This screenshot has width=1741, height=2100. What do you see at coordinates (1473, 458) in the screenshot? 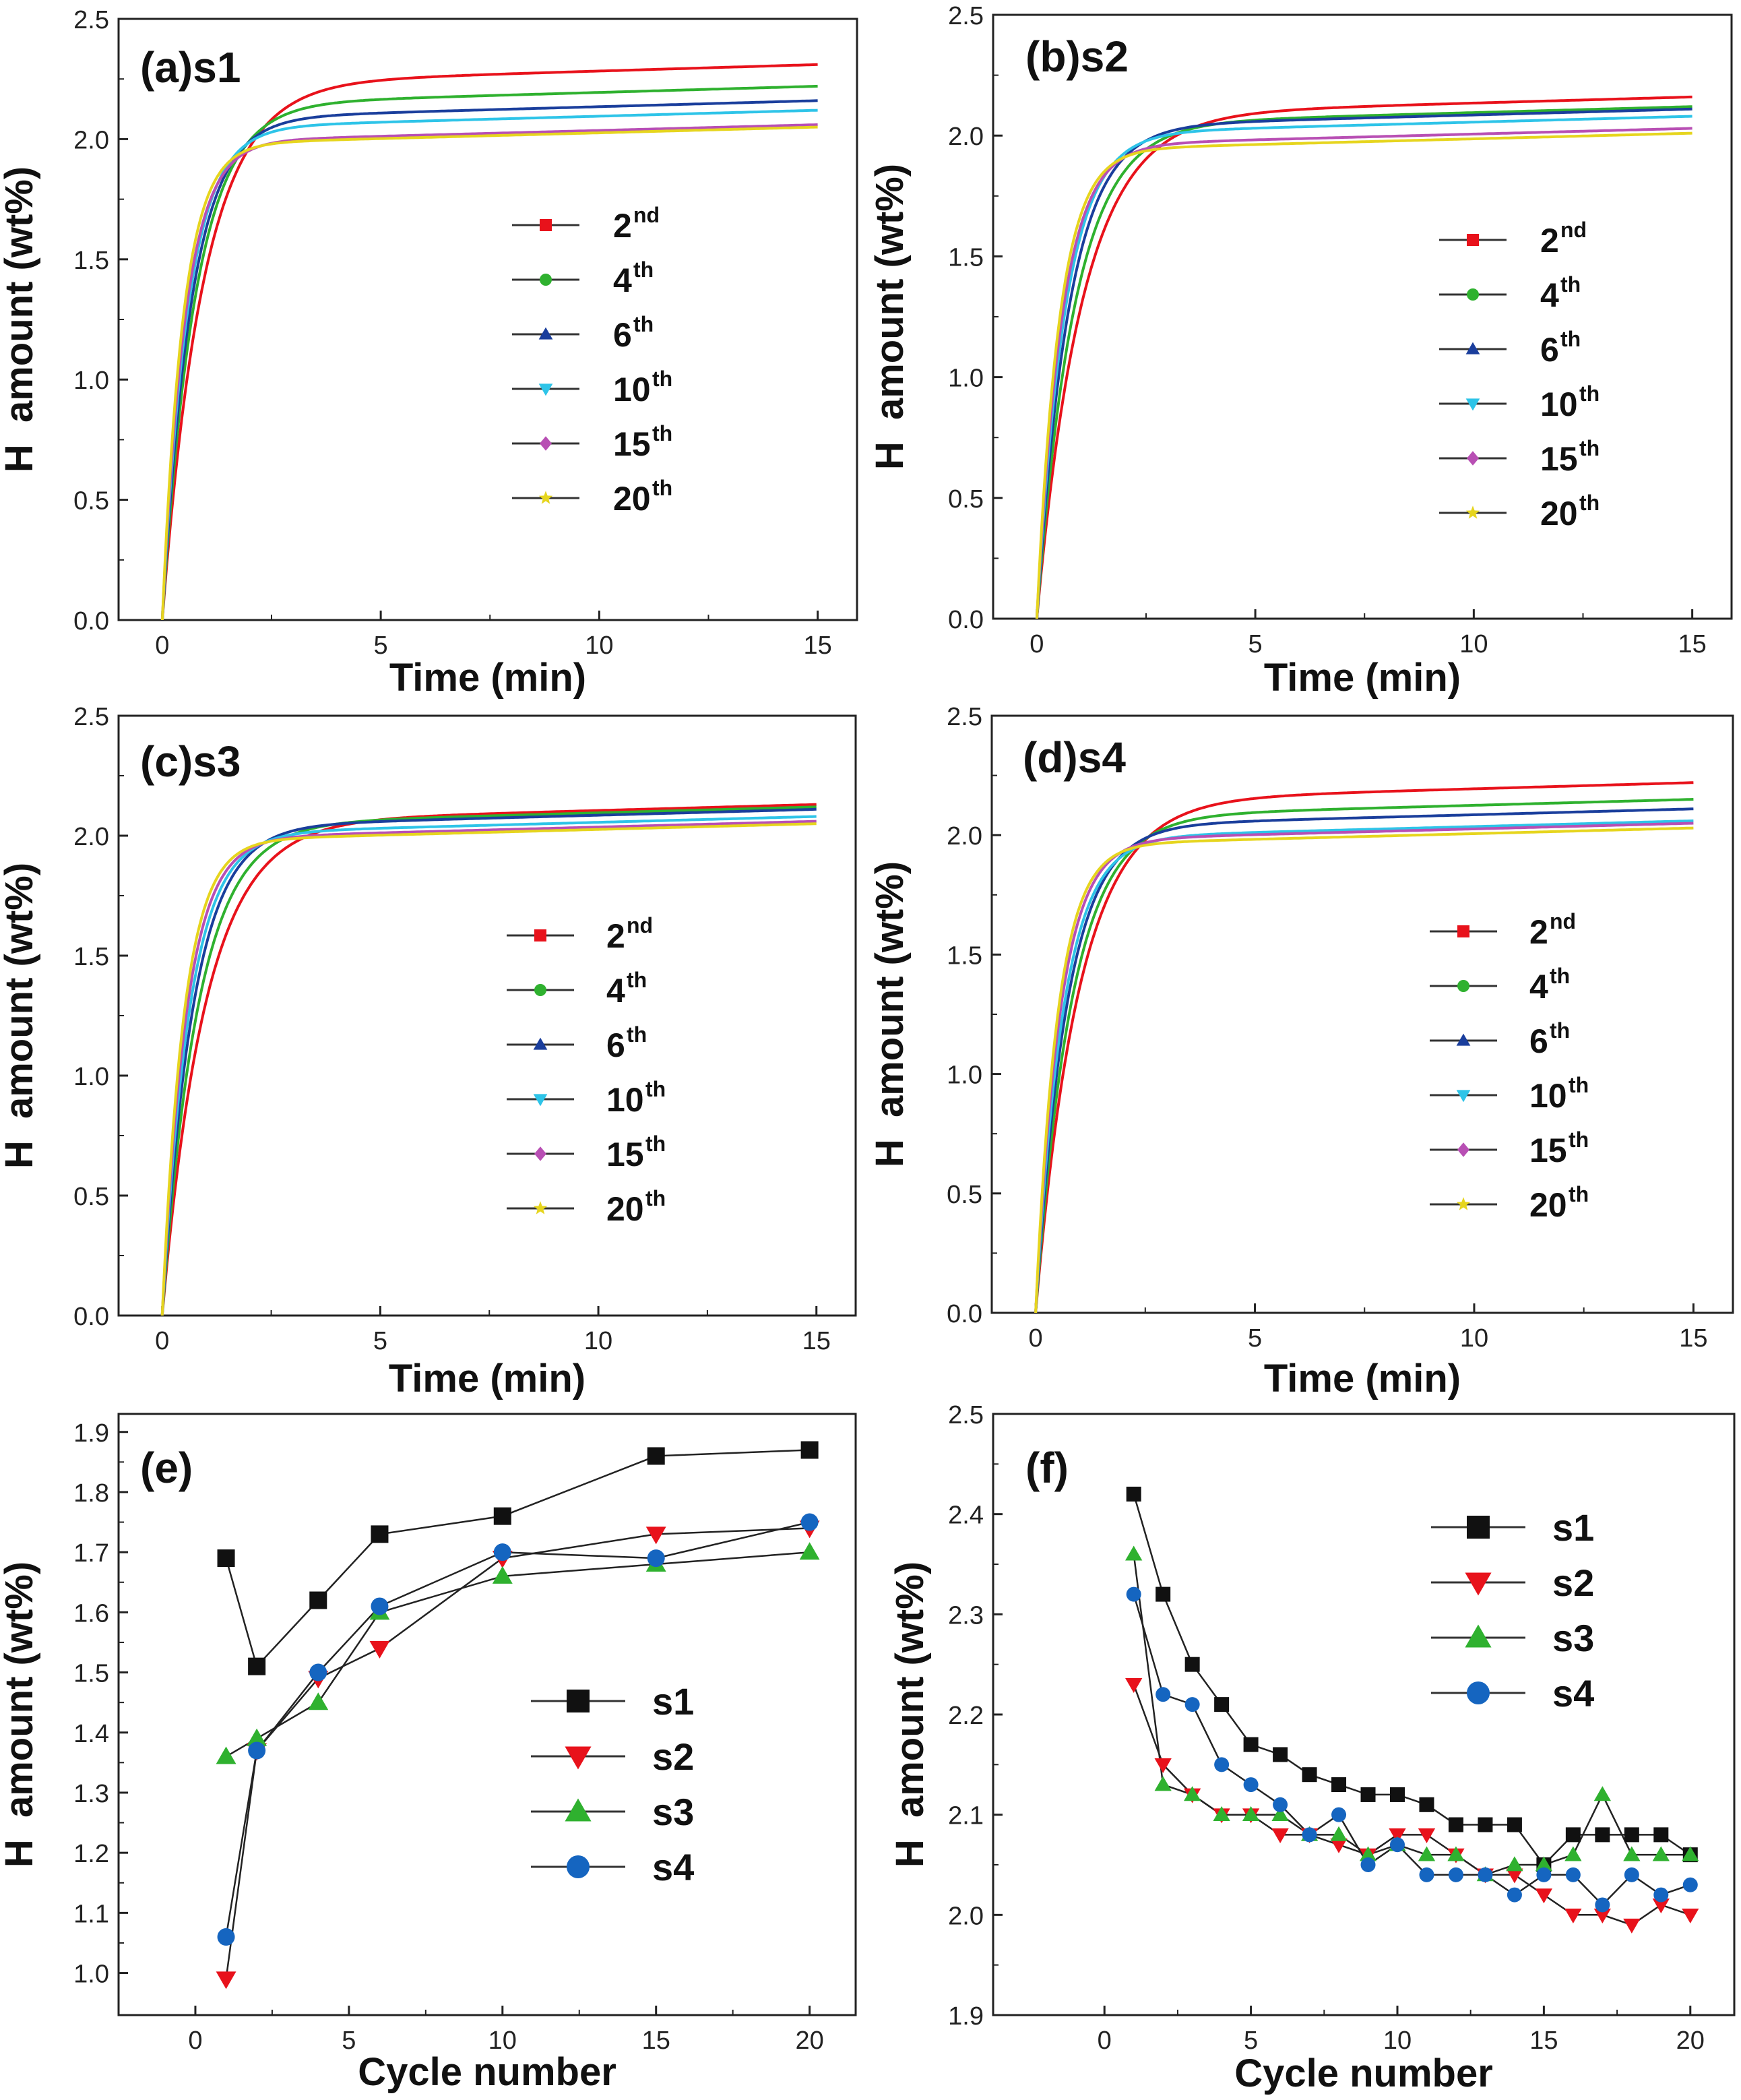
I see `legend-marker-15th` at bounding box center [1473, 458].